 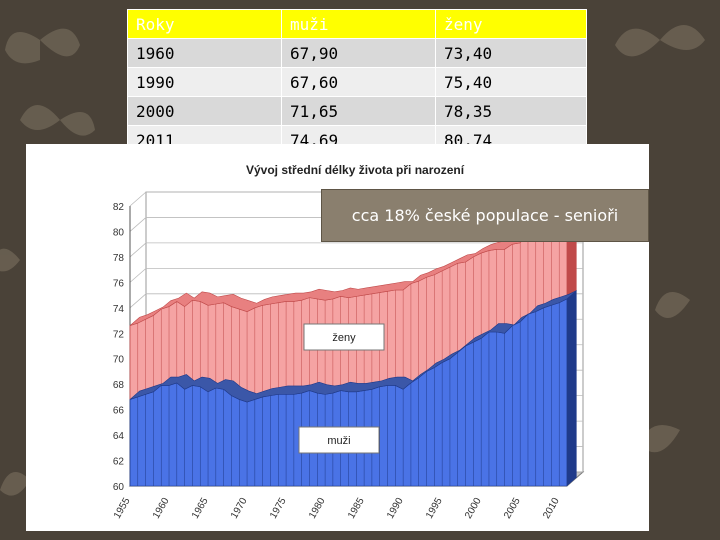 What do you see at coordinates (119, 411) in the screenshot?
I see `y-tick-label: 66` at bounding box center [119, 411].